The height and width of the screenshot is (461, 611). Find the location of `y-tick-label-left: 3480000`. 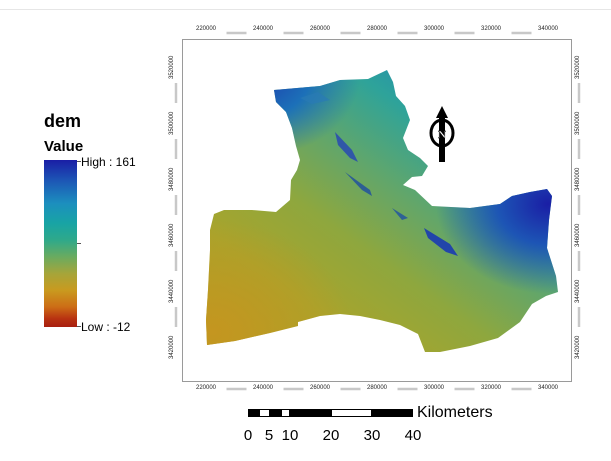

y-tick-label-left: 3480000 is located at coordinates (172, 179).